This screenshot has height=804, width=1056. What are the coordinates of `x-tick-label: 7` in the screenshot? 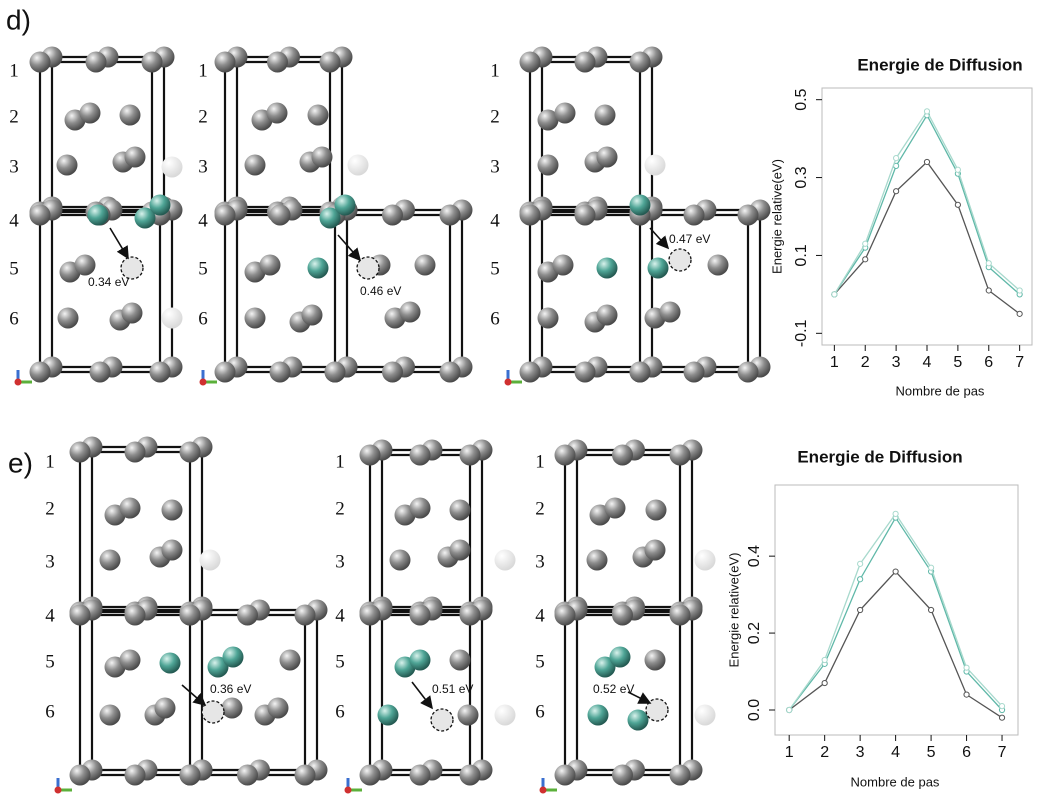 It's located at (1019, 362).